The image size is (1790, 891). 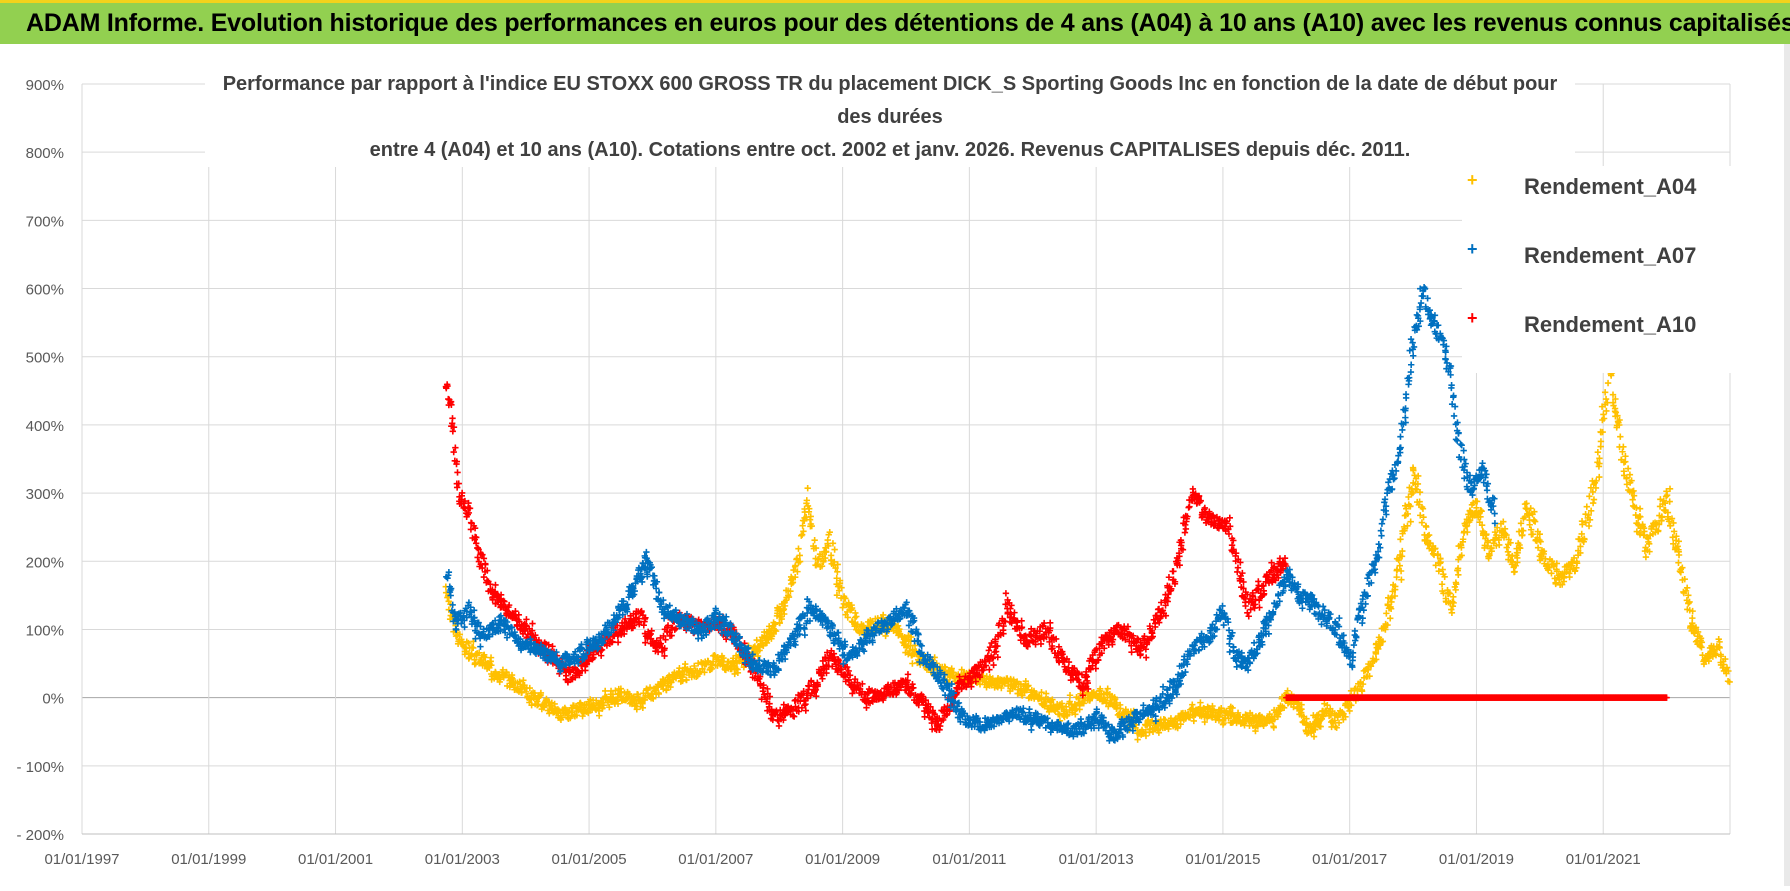 What do you see at coordinates (1222, 859) in the screenshot?
I see `x-tick-label: 01/01/2015` at bounding box center [1222, 859].